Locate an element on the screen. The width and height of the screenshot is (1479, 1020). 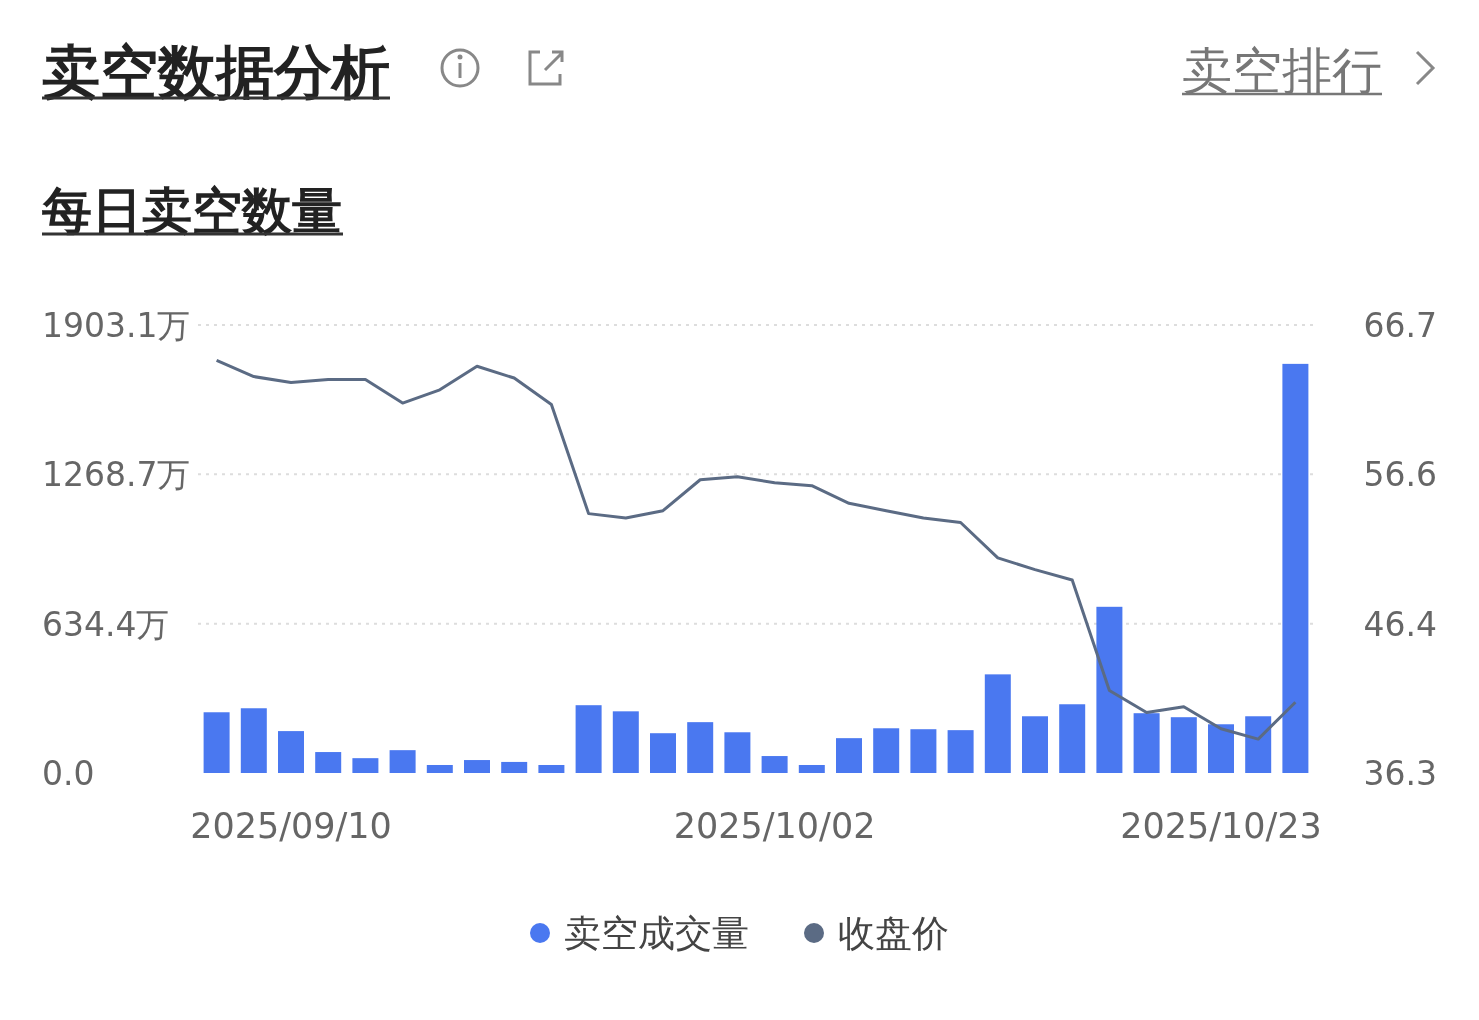
x-tick-label: 2025/10/23 is located at coordinates (1221, 826).